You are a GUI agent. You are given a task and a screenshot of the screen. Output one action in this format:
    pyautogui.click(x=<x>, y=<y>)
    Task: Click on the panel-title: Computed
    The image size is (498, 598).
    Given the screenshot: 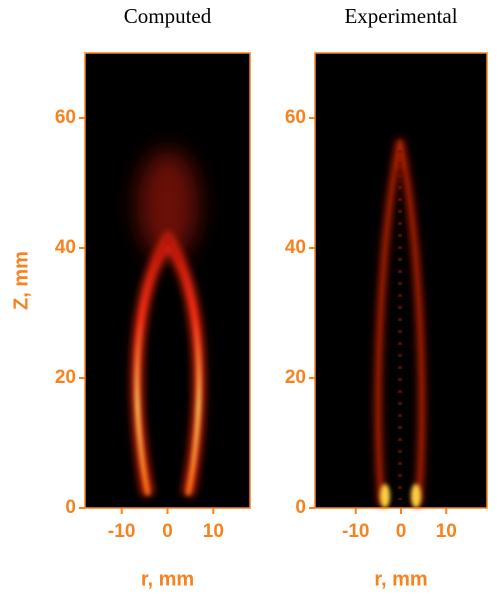 What is the action you would take?
    pyautogui.click(x=168, y=16)
    